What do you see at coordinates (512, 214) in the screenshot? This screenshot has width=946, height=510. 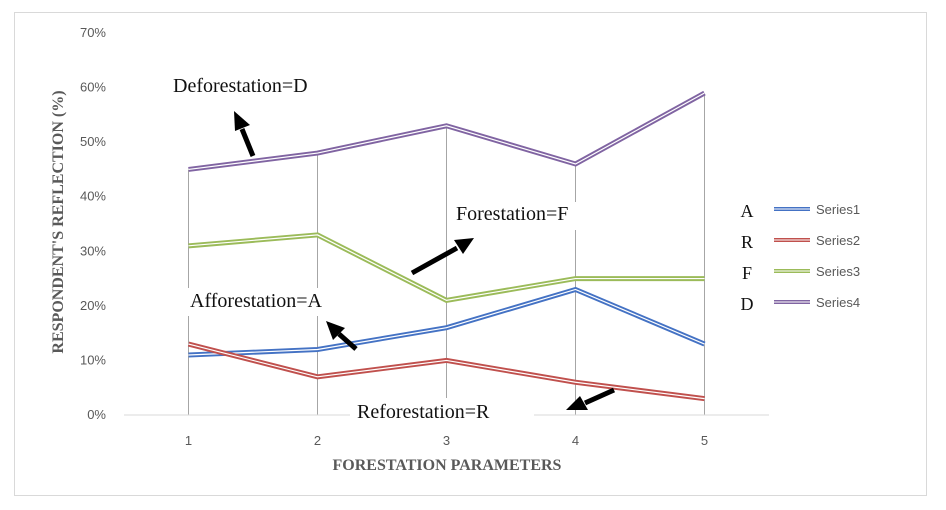 I see `annotation-forestation: Forestation=F` at bounding box center [512, 214].